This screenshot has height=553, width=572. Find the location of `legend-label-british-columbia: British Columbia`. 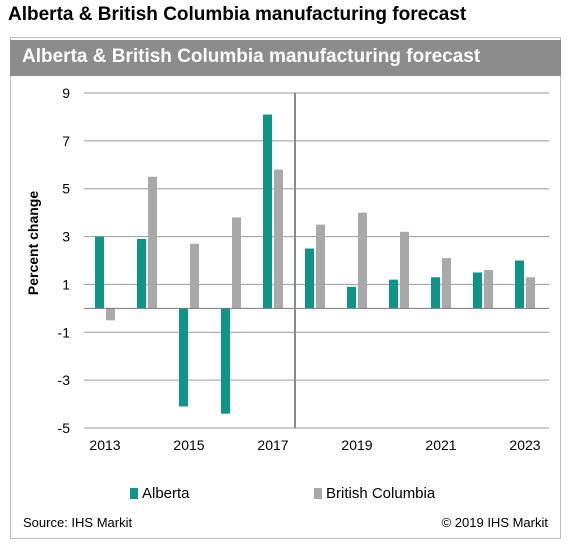

legend-label-british-columbia: British Columbia is located at coordinates (381, 493).